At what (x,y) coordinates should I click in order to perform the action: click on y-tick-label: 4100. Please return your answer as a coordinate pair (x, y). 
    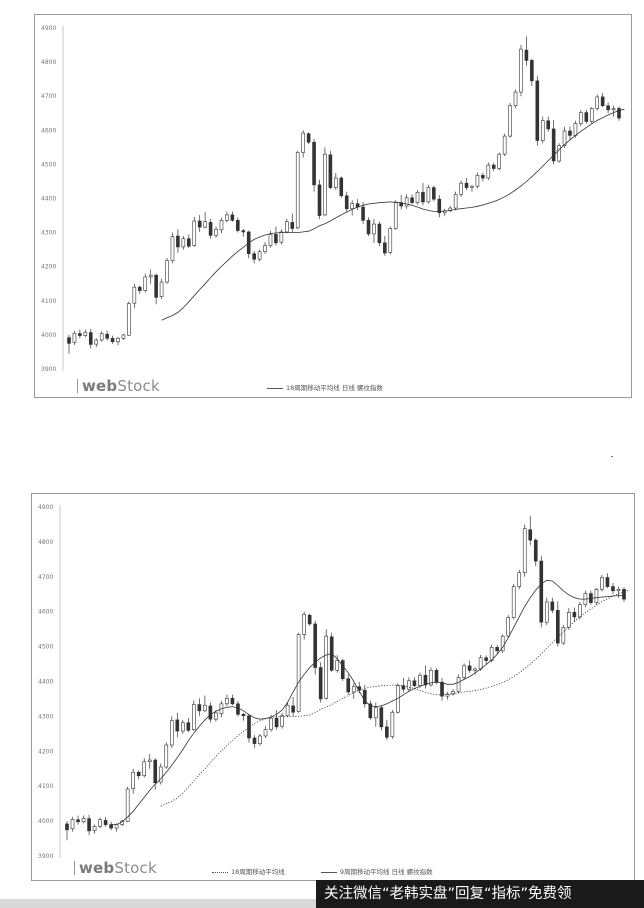
    Looking at the image, I should click on (45, 786).